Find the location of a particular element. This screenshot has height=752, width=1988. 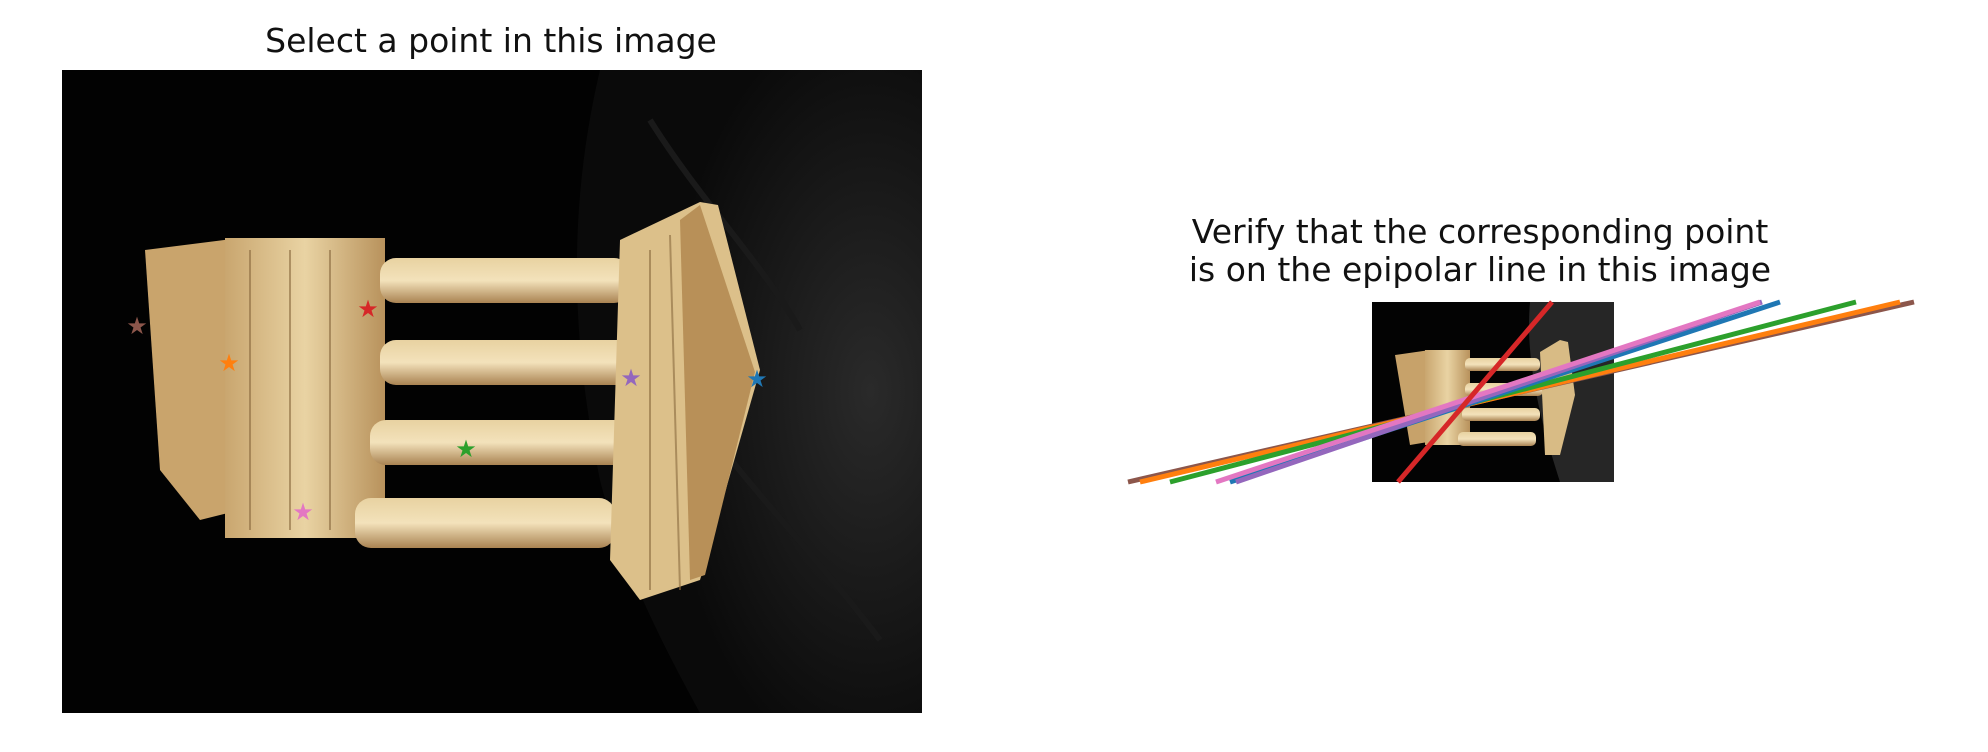

orange-star: ★ is located at coordinates (229, 363).